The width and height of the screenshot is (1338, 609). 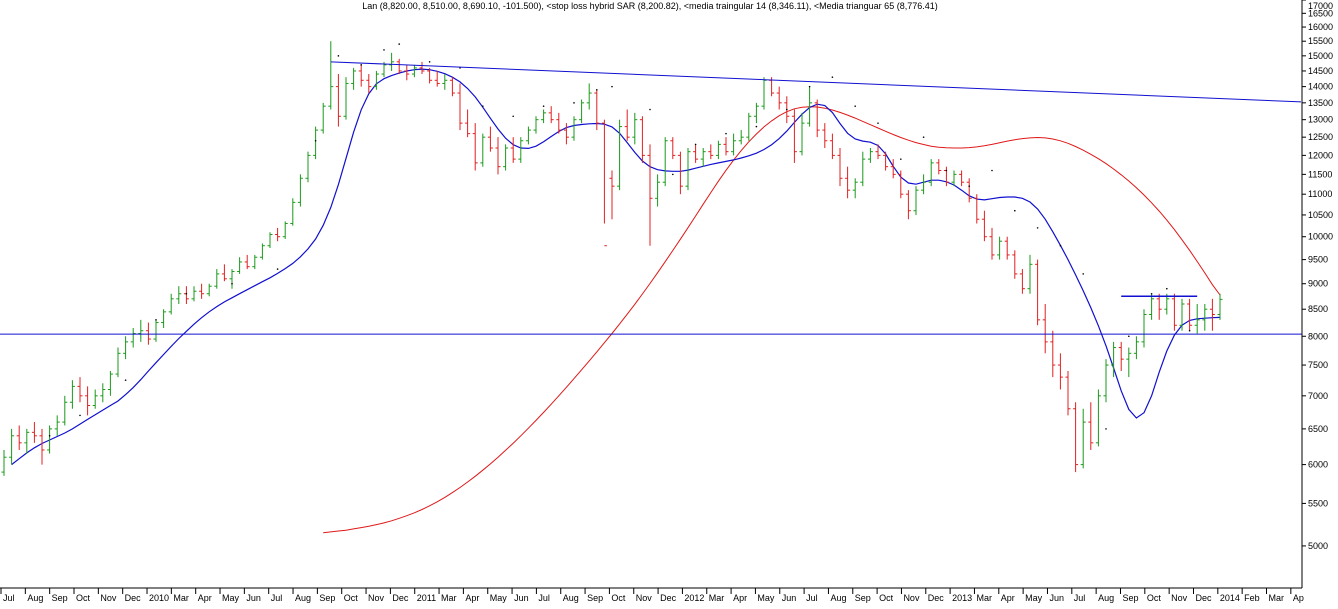 What do you see at coordinates (253, 598) in the screenshot?
I see `x-tick-label: Jun` at bounding box center [253, 598].